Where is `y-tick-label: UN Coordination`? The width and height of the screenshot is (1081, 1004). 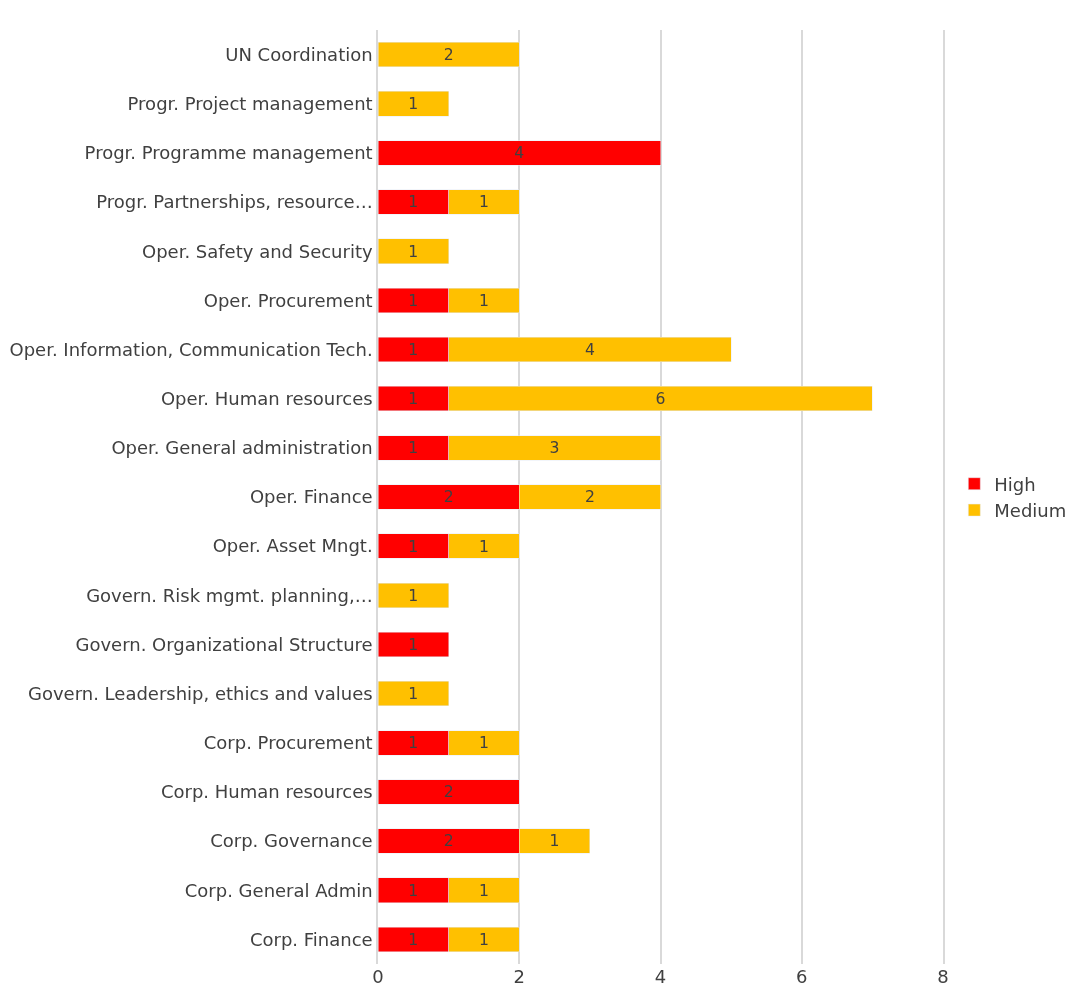 y-tick-label: UN Coordination is located at coordinates (299, 54).